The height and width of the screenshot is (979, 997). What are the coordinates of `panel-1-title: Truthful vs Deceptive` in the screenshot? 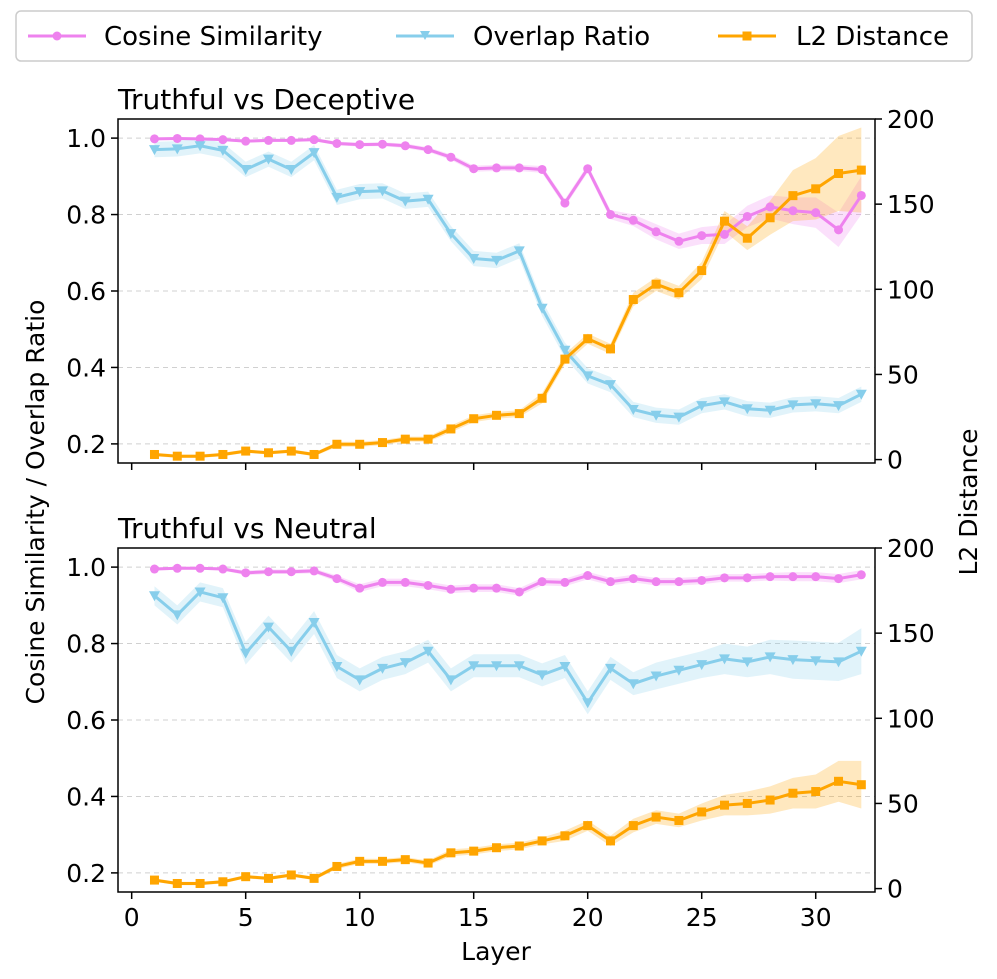 It's located at (266, 99).